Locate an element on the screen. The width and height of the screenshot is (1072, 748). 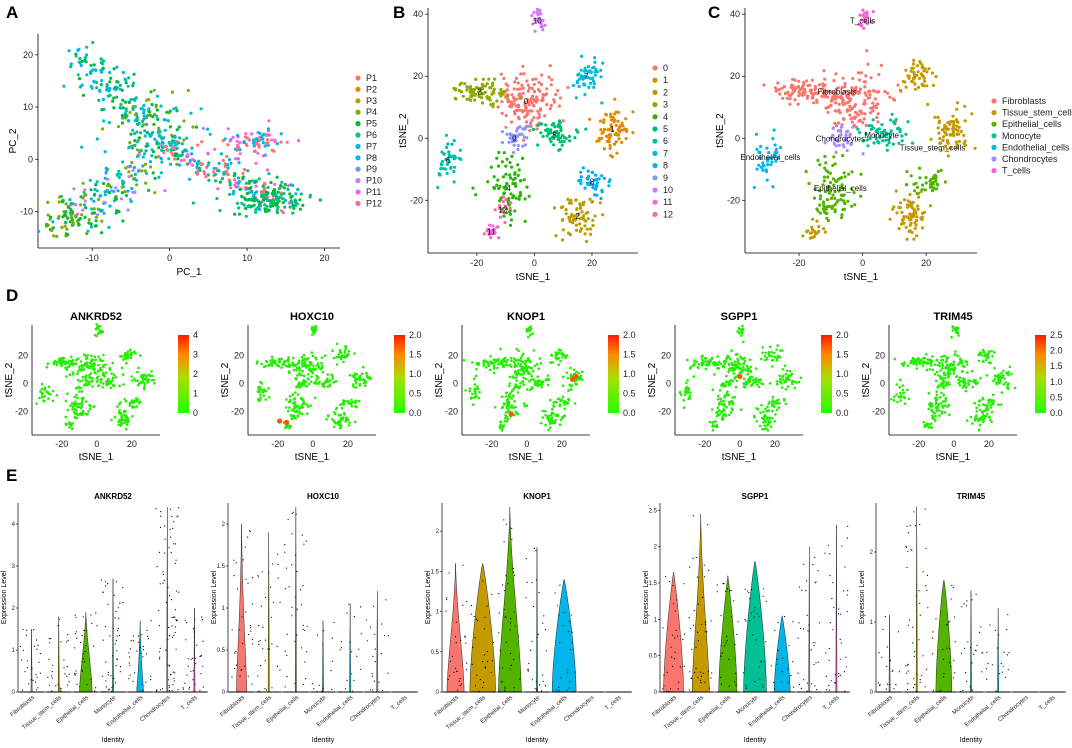
panel-b-cluster-label: 3 is located at coordinates (480, 92).